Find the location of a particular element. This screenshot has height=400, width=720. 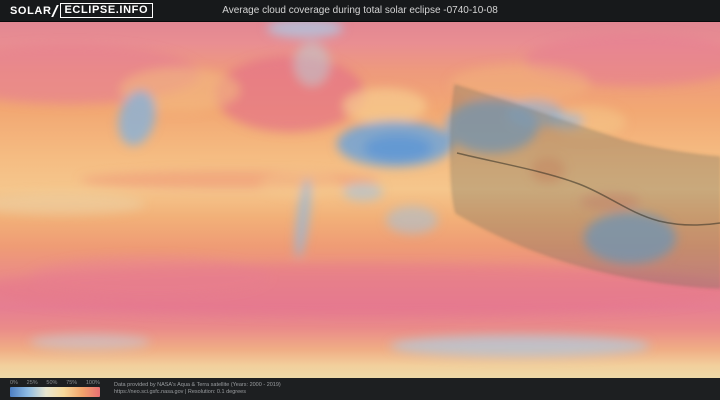

legend-gradient-bar is located at coordinates (55, 392).